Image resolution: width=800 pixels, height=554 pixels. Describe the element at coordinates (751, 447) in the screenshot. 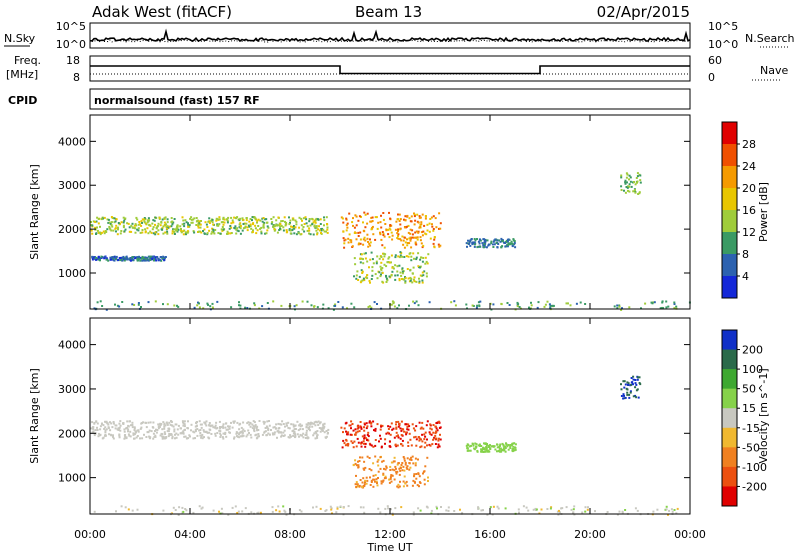

I see `colorbar-tick-label: -50` at that location.